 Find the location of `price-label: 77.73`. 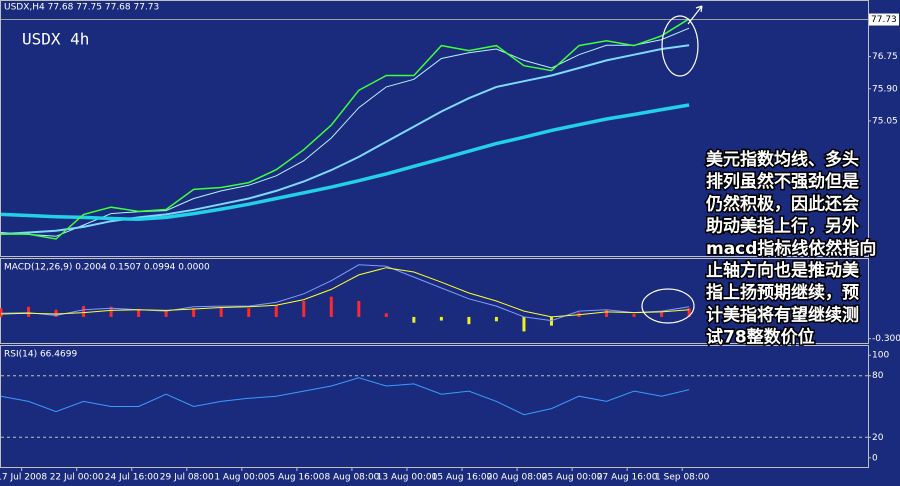

price-label: 77.73 is located at coordinates (884, 20).